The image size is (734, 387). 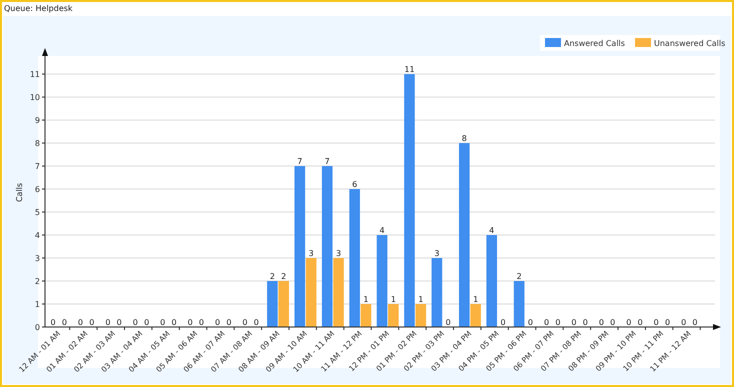 What do you see at coordinates (37, 281) in the screenshot?
I see `y-tick-label: 2` at bounding box center [37, 281].